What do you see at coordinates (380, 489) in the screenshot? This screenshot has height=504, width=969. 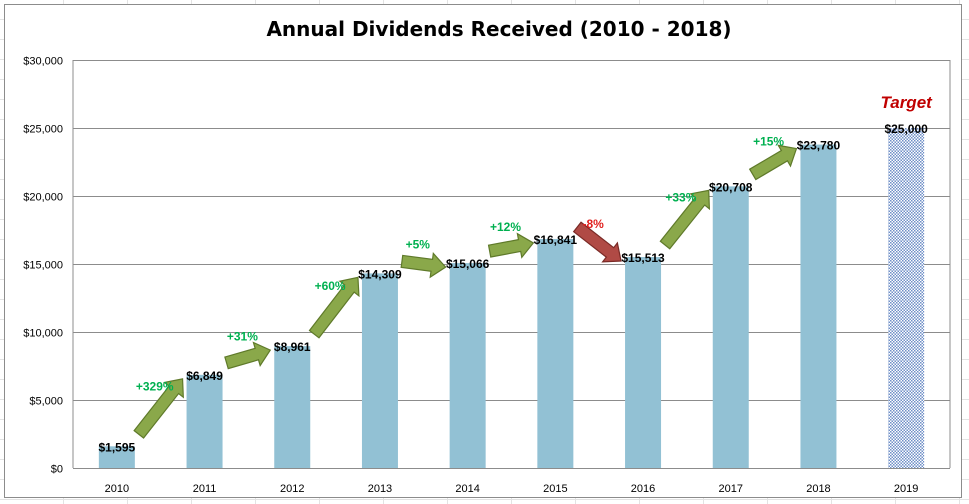 I see `x-tick-label: 2013` at bounding box center [380, 489].